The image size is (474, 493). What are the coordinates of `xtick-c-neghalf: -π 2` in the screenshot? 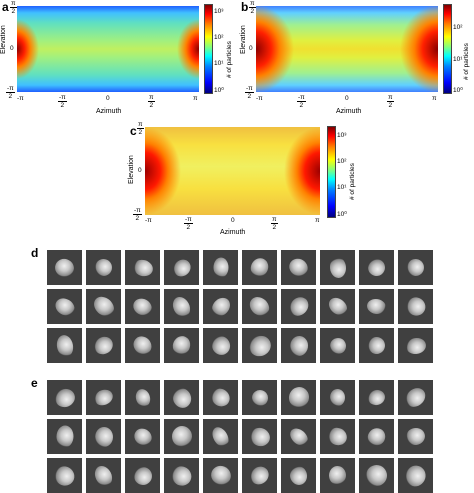 It's located at (188, 223).